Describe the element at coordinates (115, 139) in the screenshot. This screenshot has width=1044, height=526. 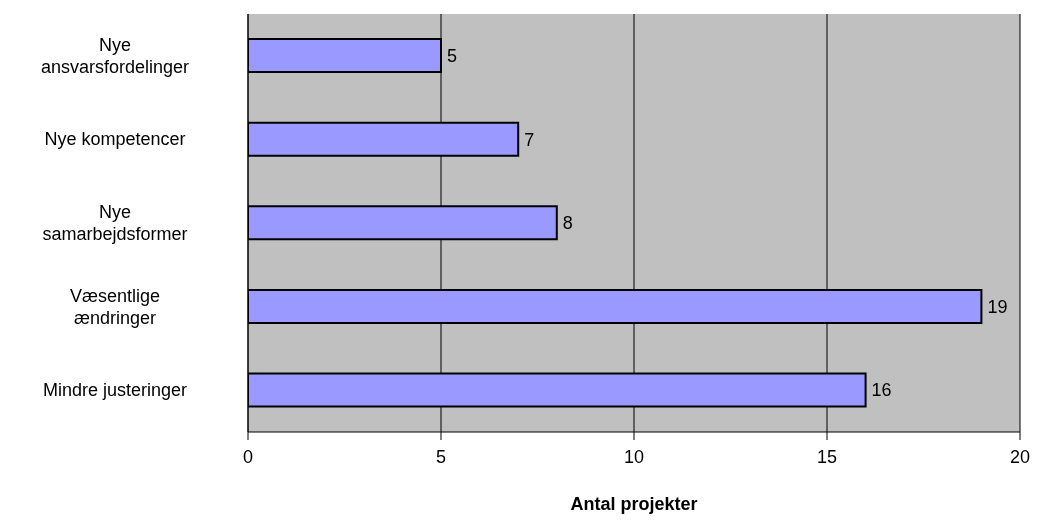
I see `y-tick-label: Nye kompetencer` at that location.